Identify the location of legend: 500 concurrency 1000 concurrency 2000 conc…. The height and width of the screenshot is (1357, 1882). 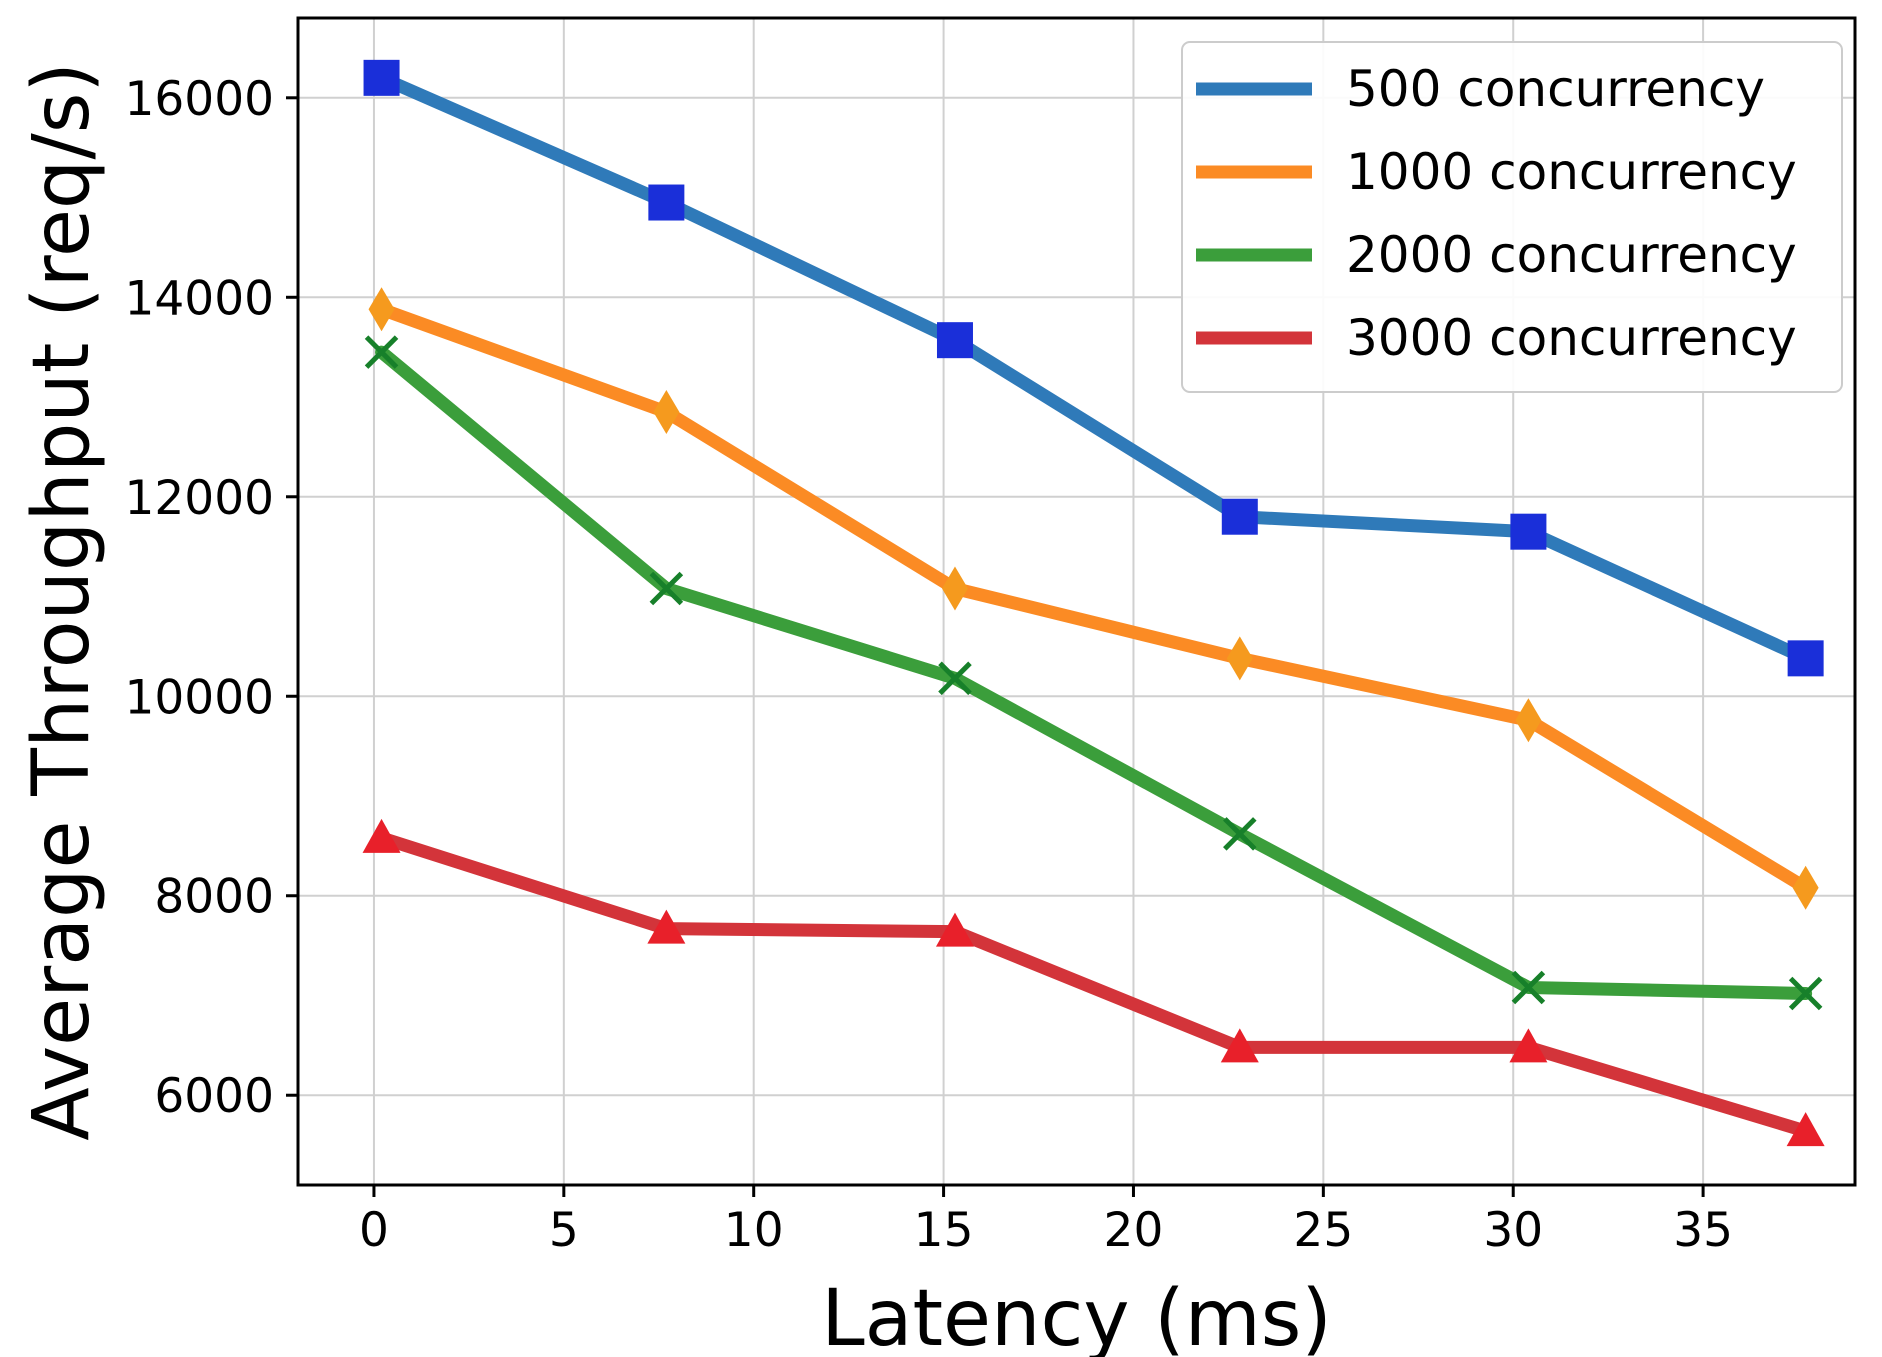
(1512, 217).